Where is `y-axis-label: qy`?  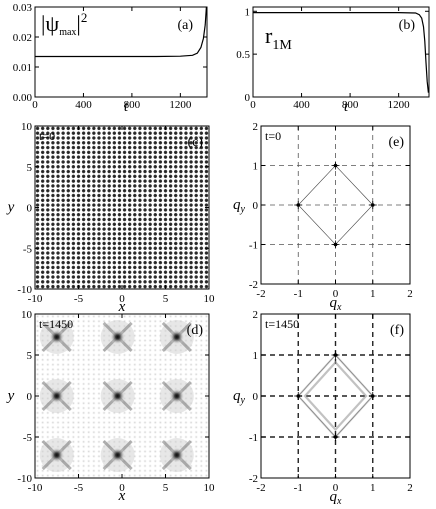 y-axis-label: qy is located at coordinates (239, 206).